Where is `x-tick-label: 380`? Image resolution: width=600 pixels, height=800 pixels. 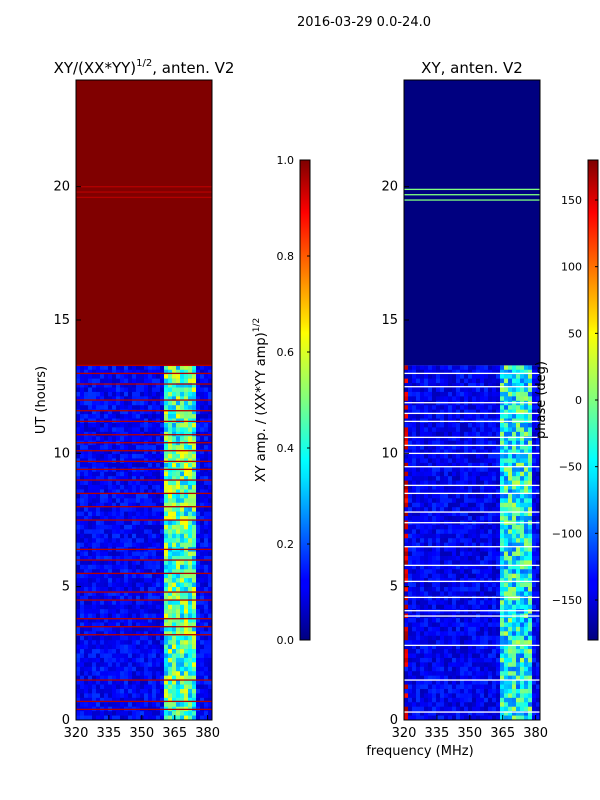 x-tick-label: 380 is located at coordinates (207, 733).